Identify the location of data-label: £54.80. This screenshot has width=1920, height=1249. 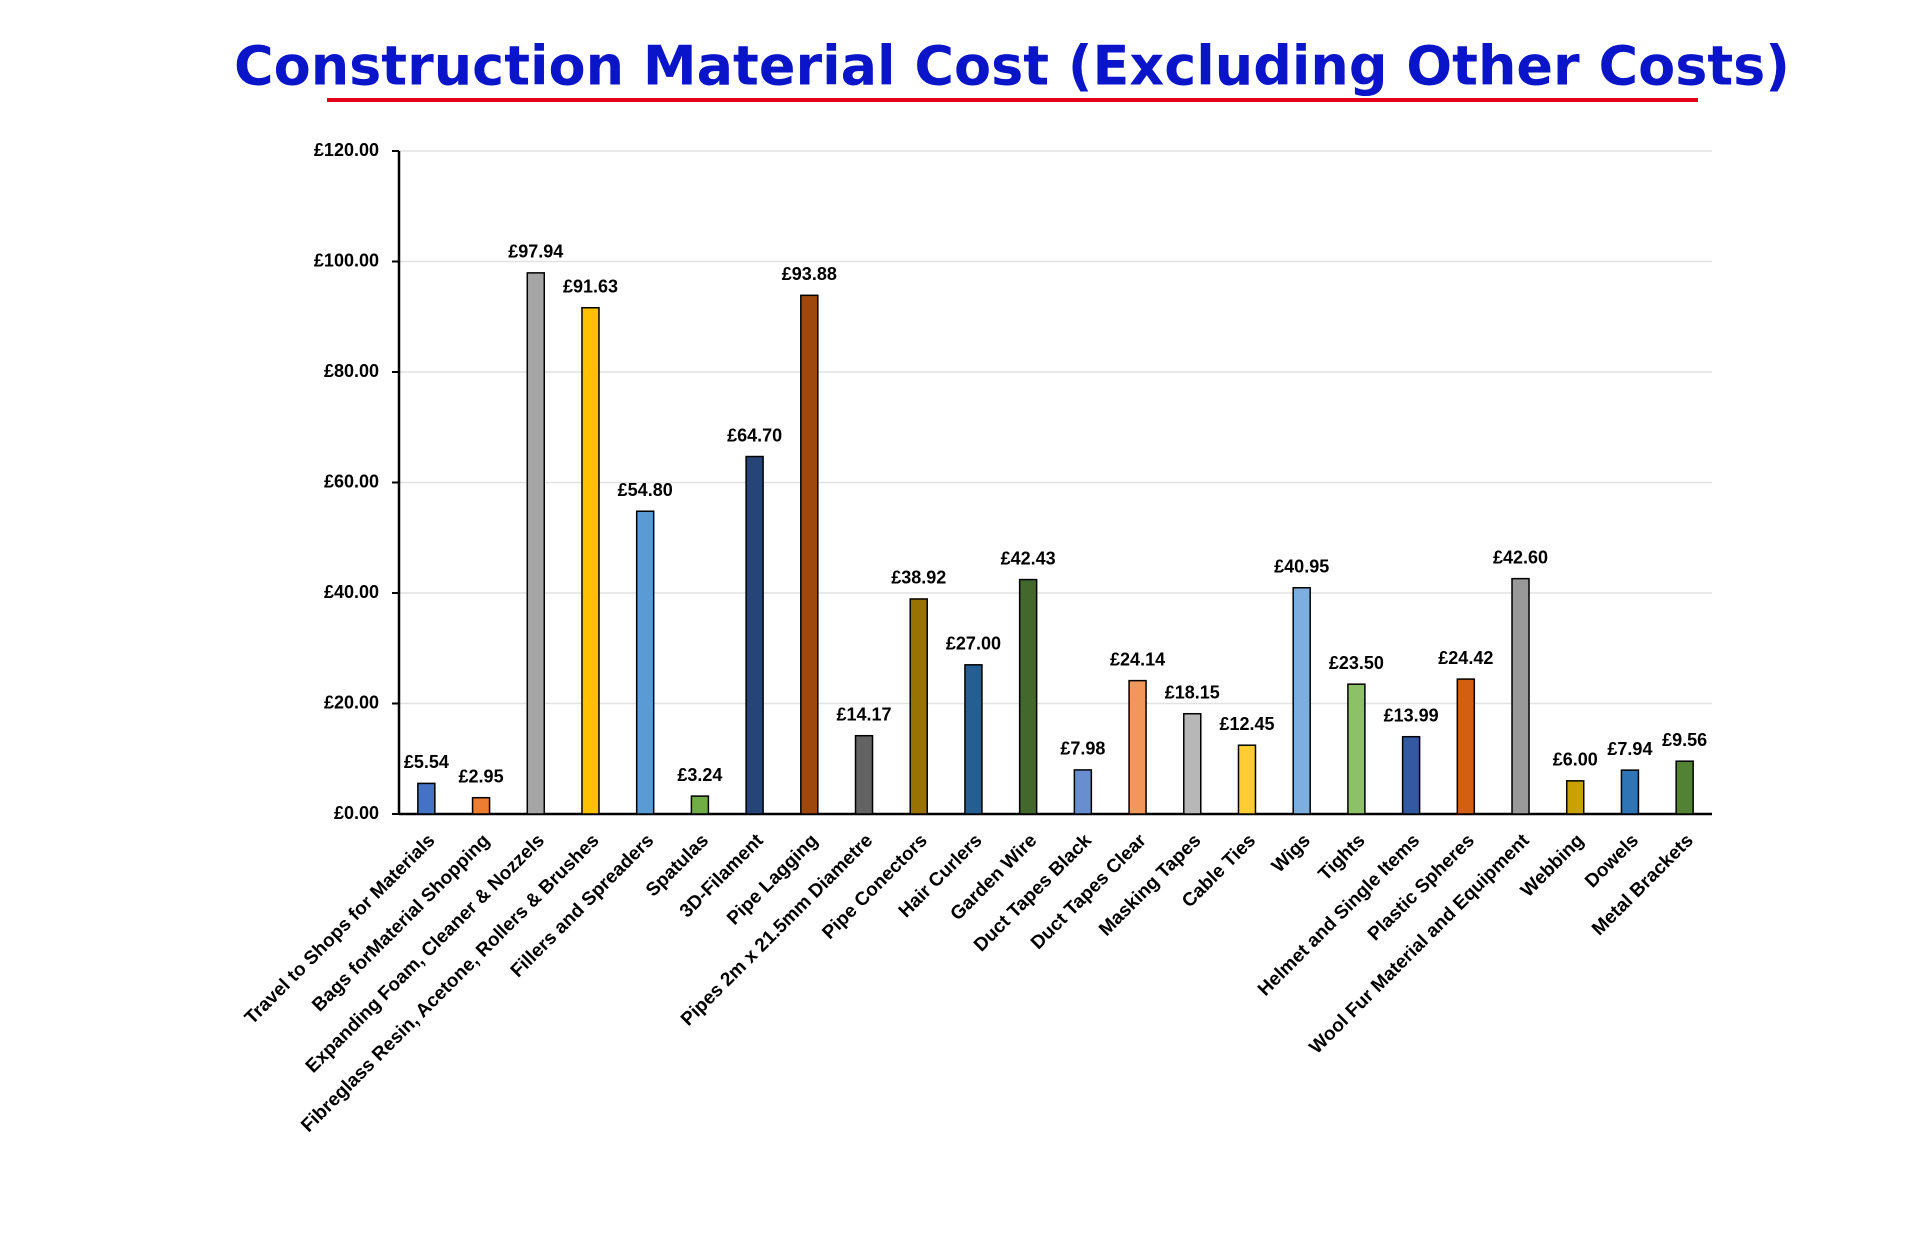
(645, 490).